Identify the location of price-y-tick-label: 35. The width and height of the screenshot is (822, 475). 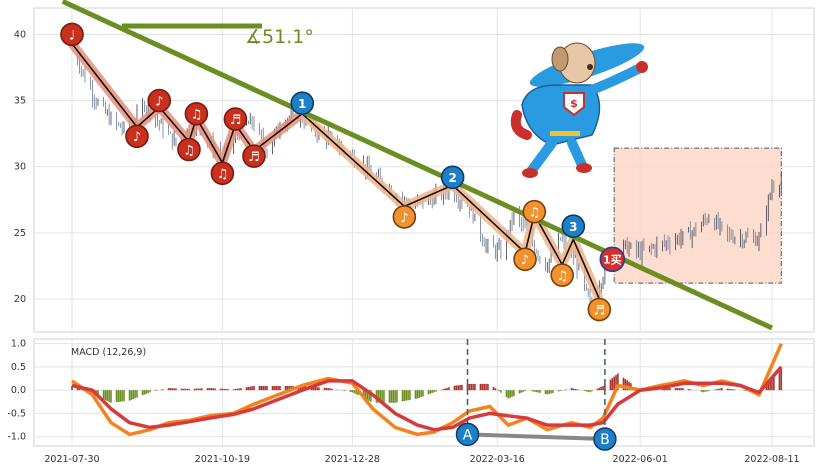
(20, 101).